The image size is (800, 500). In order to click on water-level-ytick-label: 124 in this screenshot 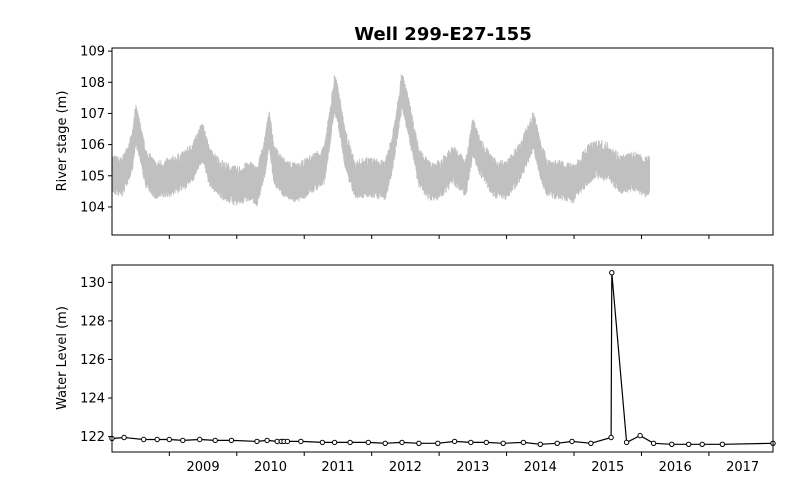, I will do `click(92, 399)`.